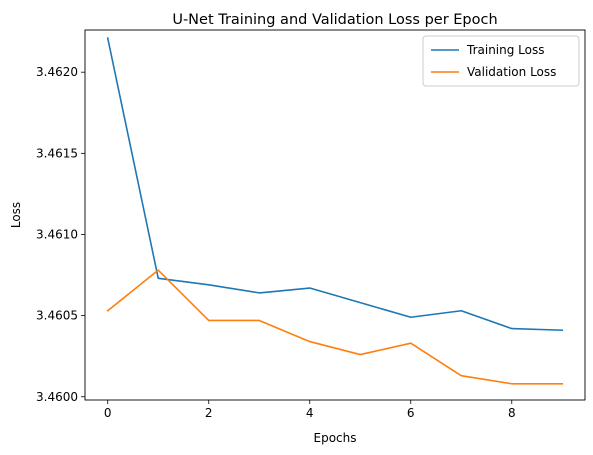 The width and height of the screenshot is (593, 455). What do you see at coordinates (16, 215) in the screenshot?
I see `y-axis-label: Loss` at bounding box center [16, 215].